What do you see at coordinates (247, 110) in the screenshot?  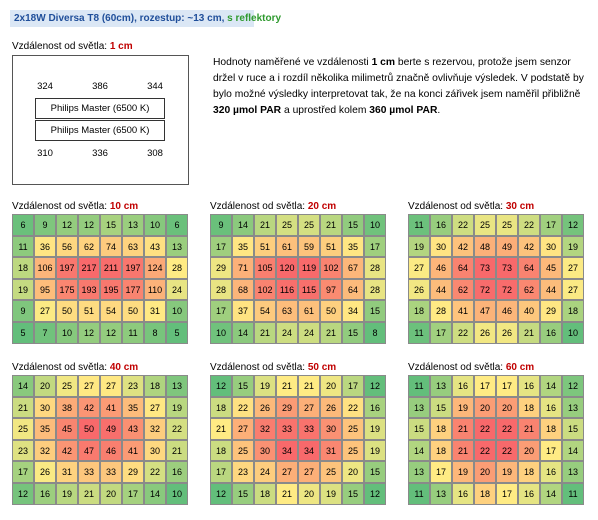 I see `note-text: 320 µmol PAR` at bounding box center [247, 110].